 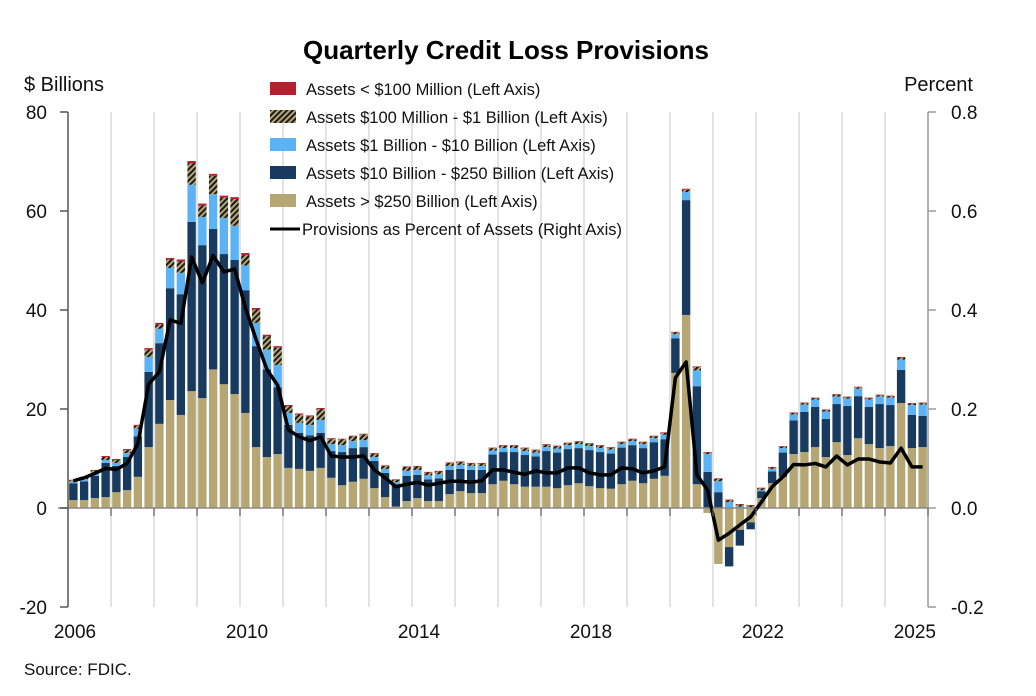 I want to click on legend-label-small-banks: Assets < $100 Million (Left Axis), so click(x=423, y=90).